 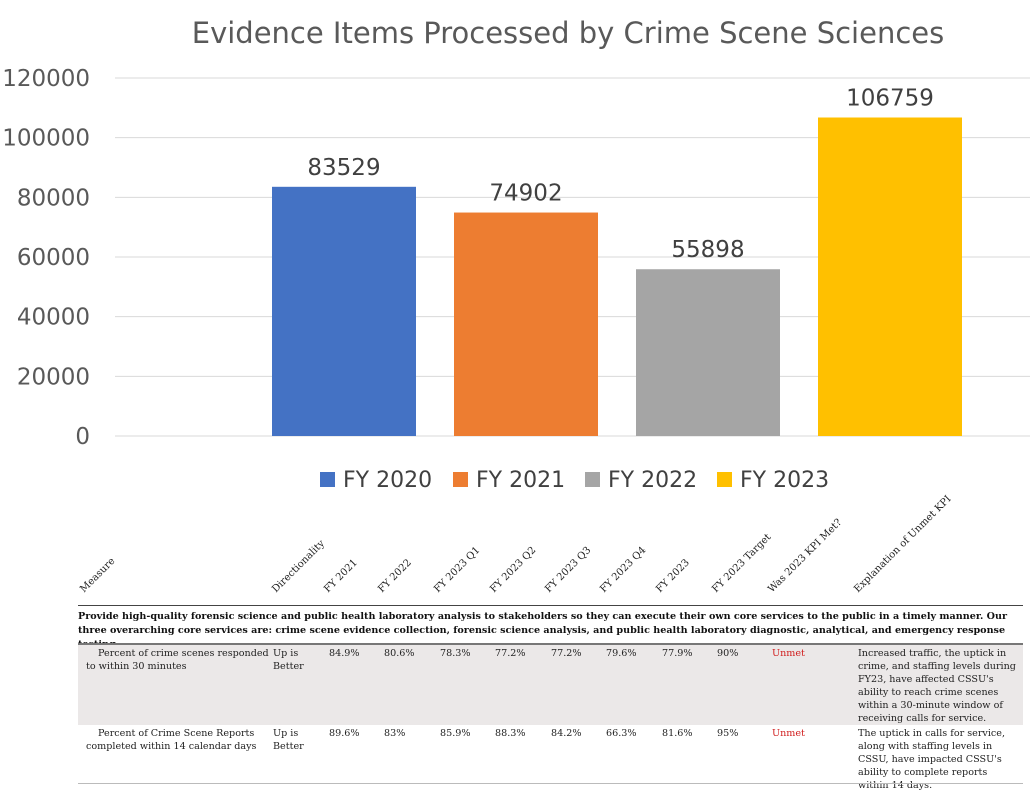 I want to click on y-tick-label: 100000, so click(x=46, y=139).